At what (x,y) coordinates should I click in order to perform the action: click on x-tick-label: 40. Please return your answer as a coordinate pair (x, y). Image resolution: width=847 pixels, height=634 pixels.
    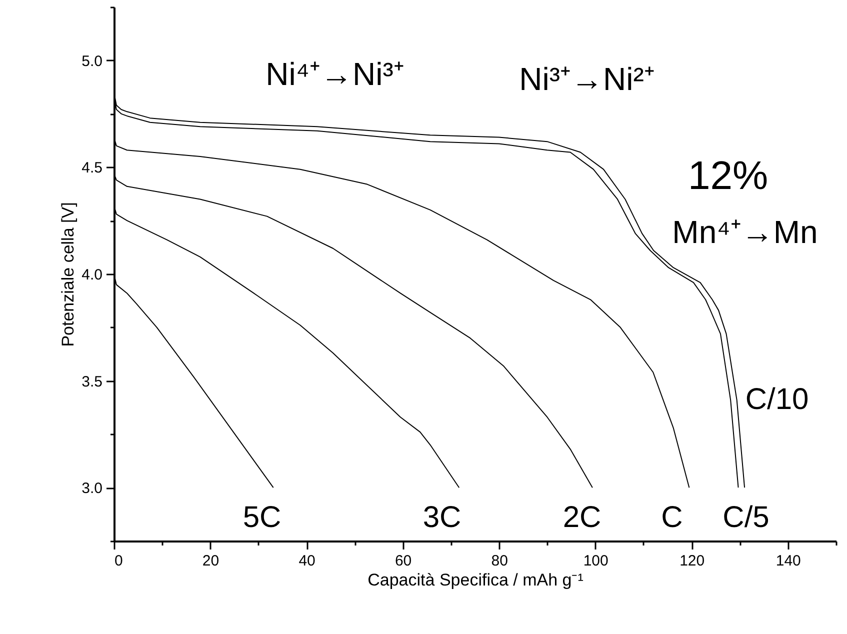
    Looking at the image, I should click on (307, 561).